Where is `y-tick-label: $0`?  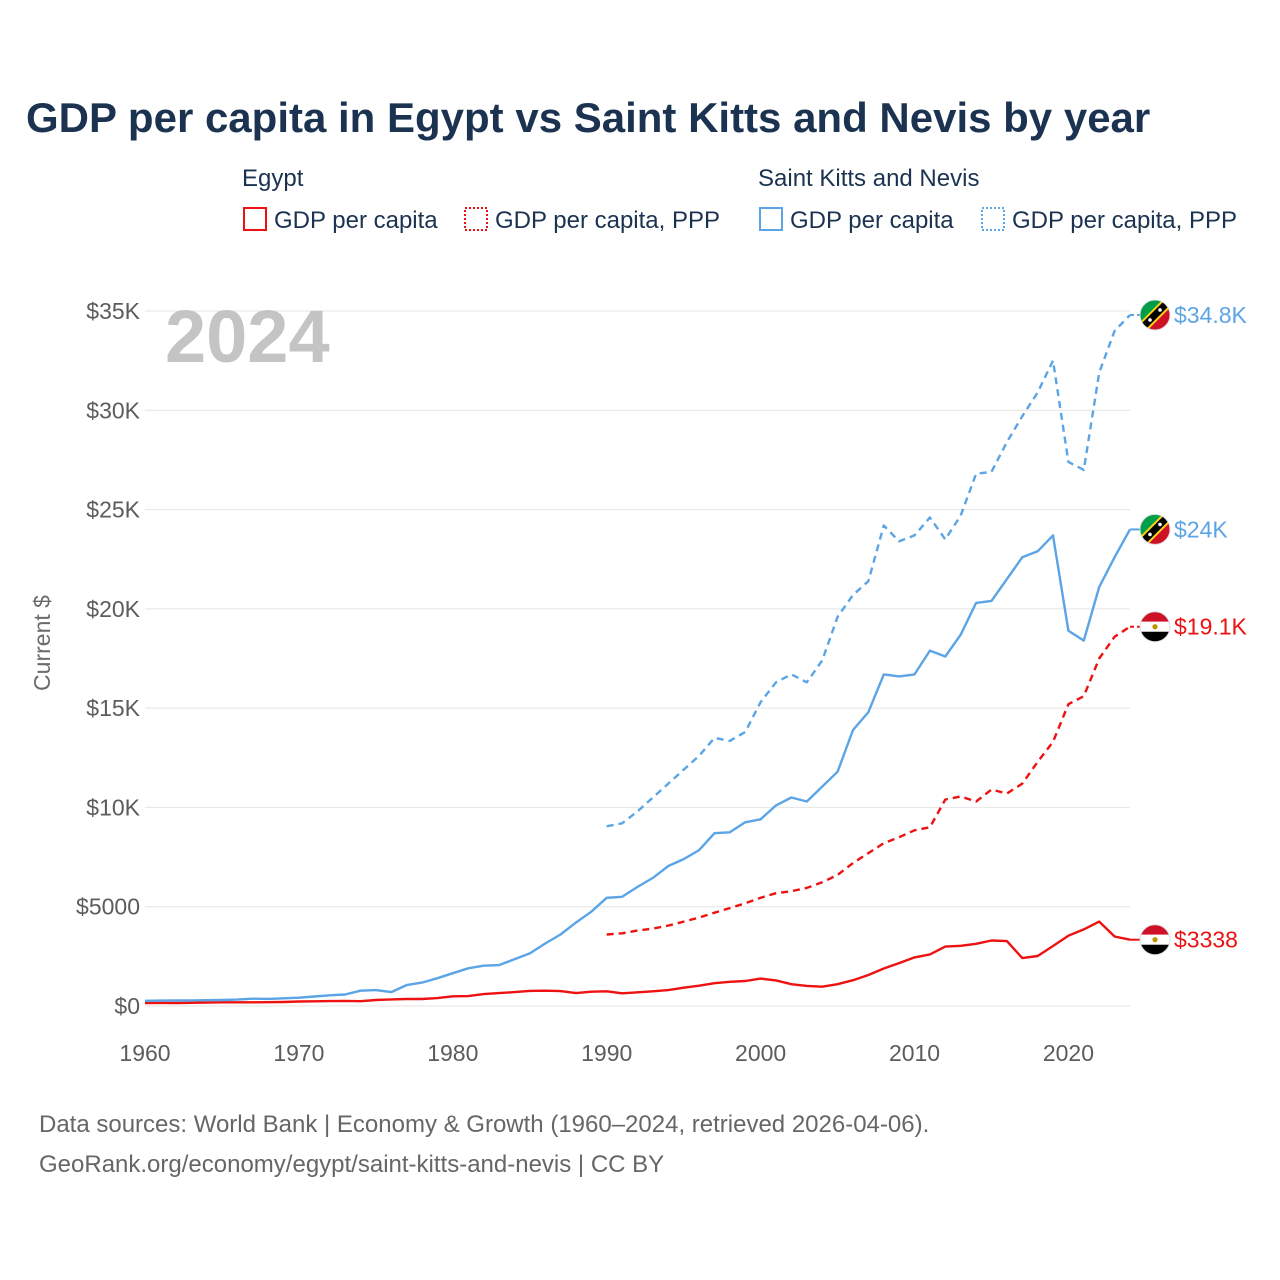
y-tick-label: $0 is located at coordinates (127, 1006).